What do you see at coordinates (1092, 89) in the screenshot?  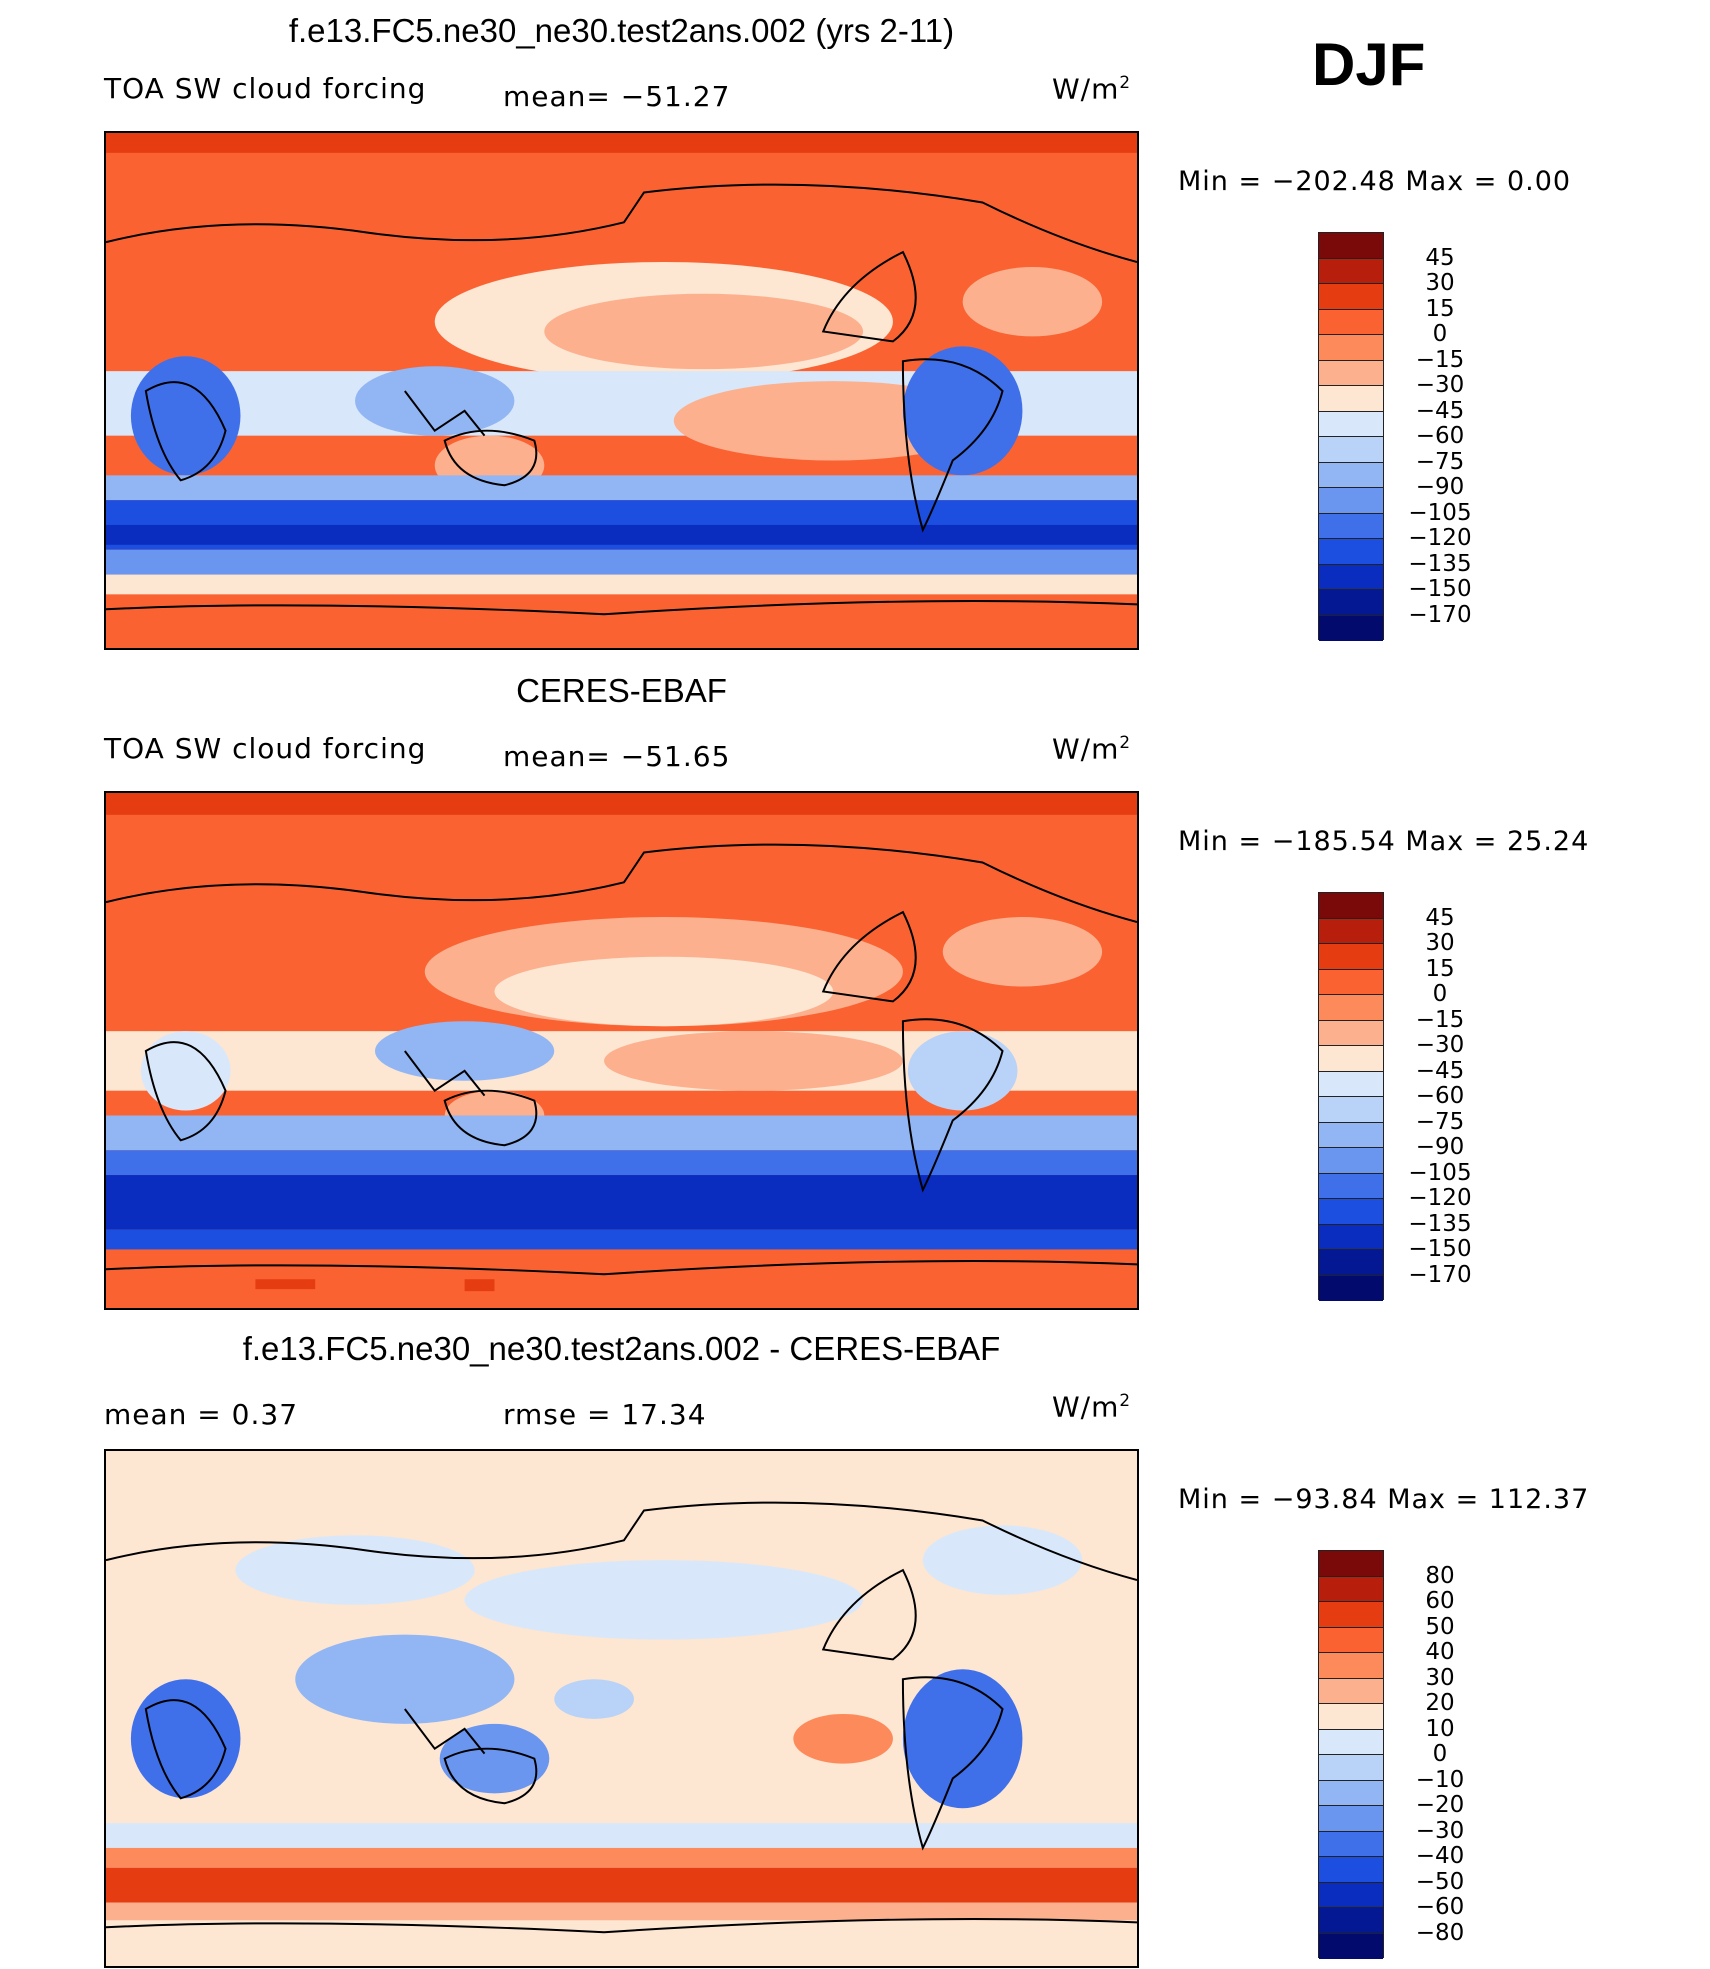 I see `panel-1-units: W/m2` at bounding box center [1092, 89].